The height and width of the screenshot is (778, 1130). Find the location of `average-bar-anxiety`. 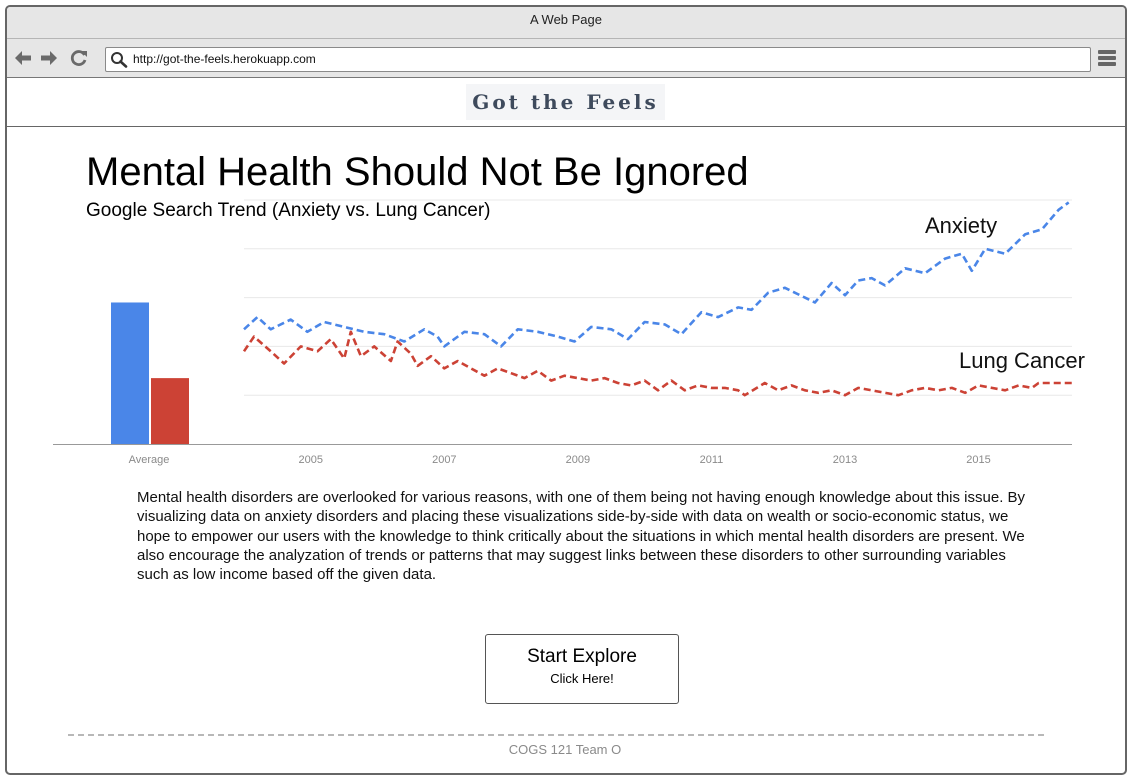

average-bar-anxiety is located at coordinates (130, 373).